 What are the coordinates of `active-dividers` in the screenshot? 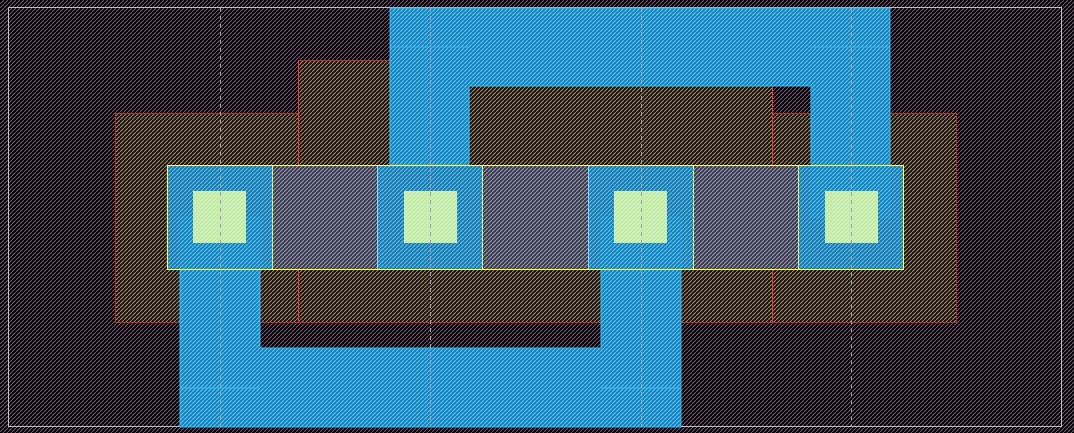 It's located at (535, 217).